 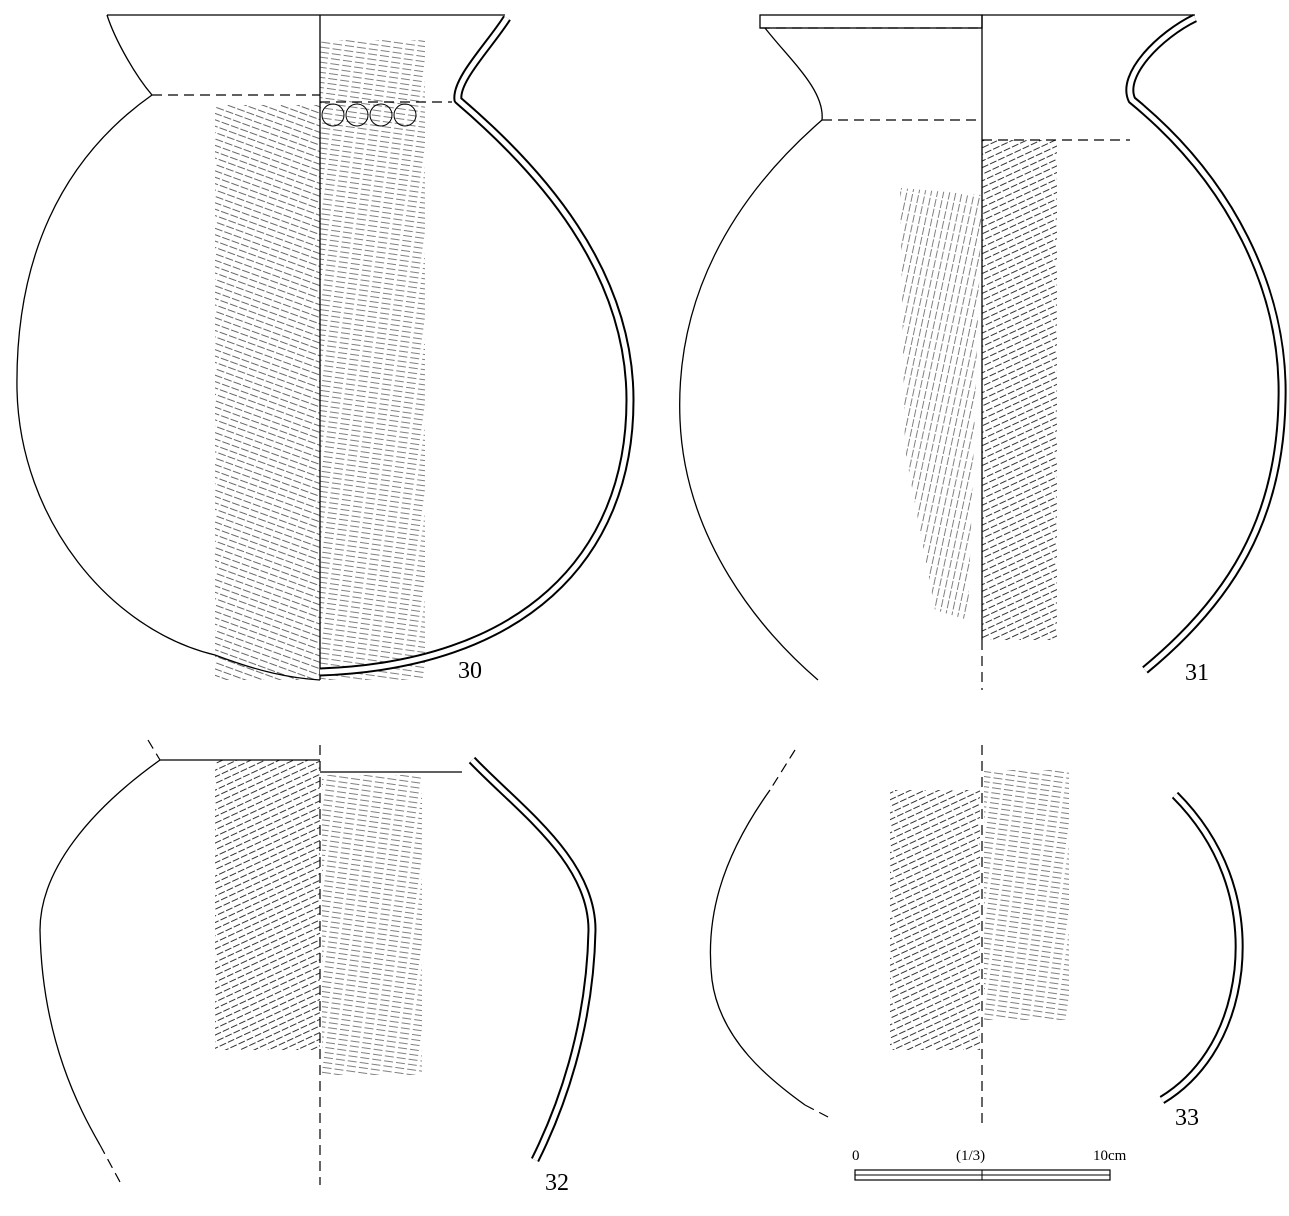 I want to click on scale-bar: 0 (1/3) 10cm, so click(x=989, y=1164).